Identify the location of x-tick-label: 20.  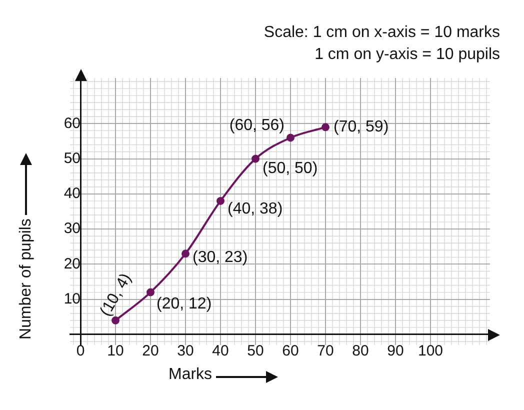
(150, 351).